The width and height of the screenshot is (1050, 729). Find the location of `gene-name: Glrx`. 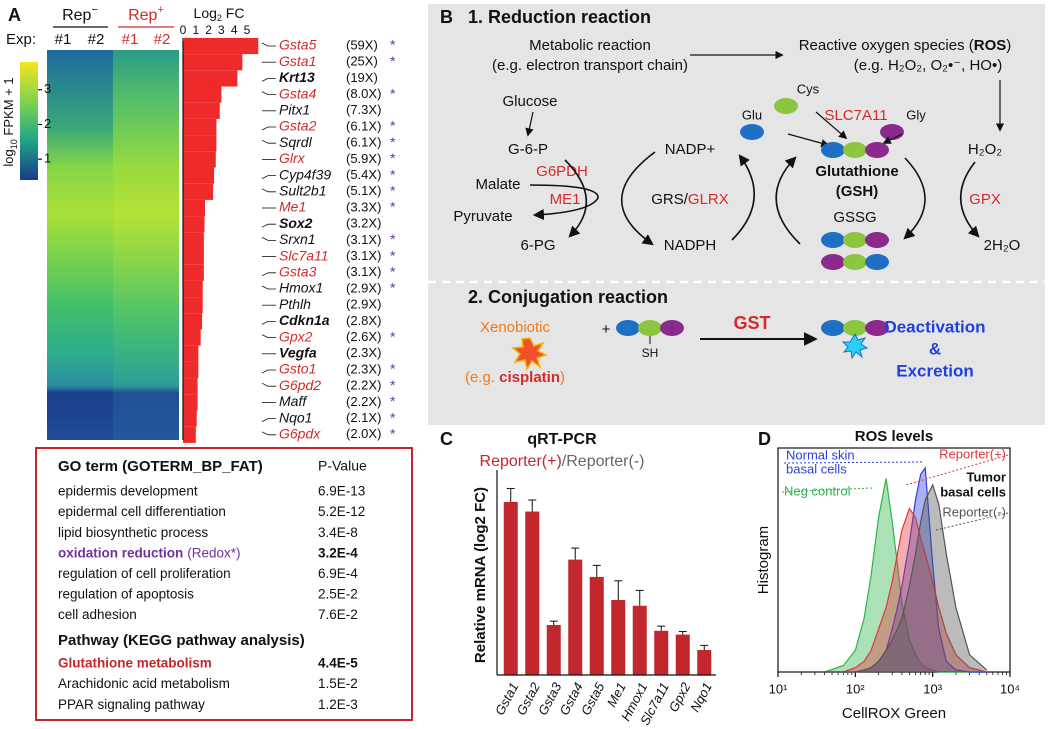

gene-name: Glrx is located at coordinates (292, 158).